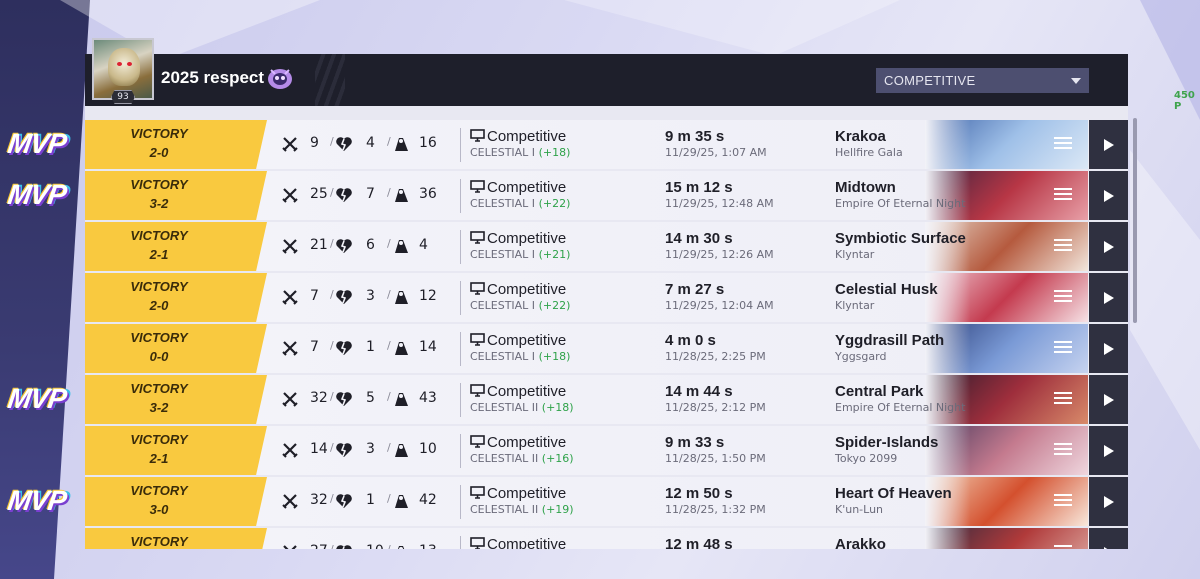 This screenshot has height=579, width=1200. Describe the element at coordinates (159, 356) in the screenshot. I see `round-score: 0-0` at that location.